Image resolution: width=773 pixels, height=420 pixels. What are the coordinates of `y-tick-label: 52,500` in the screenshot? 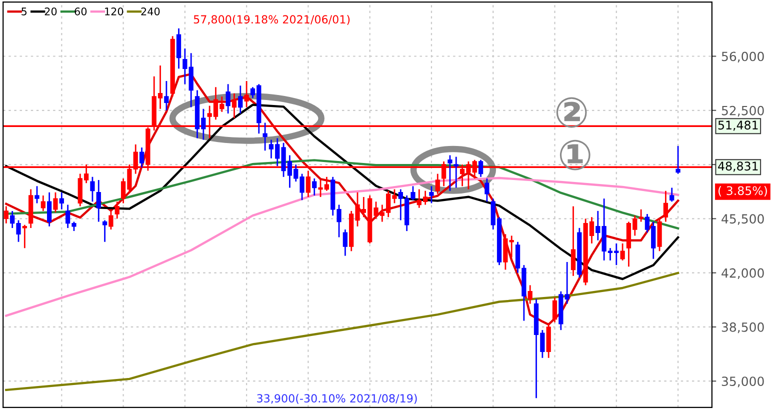 It's located at (743, 111).